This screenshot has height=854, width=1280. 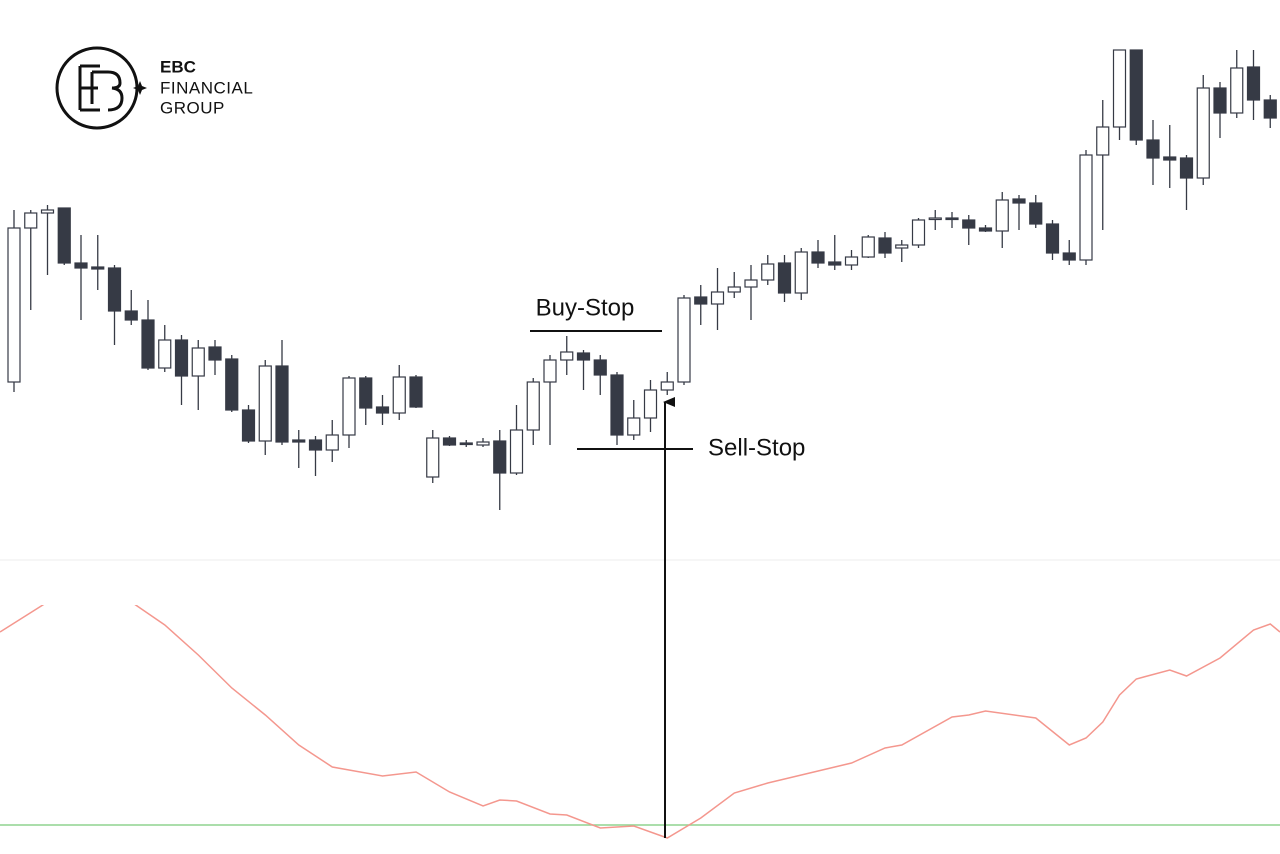 I want to click on logo-text: FINANCIAL, so click(x=206, y=87).